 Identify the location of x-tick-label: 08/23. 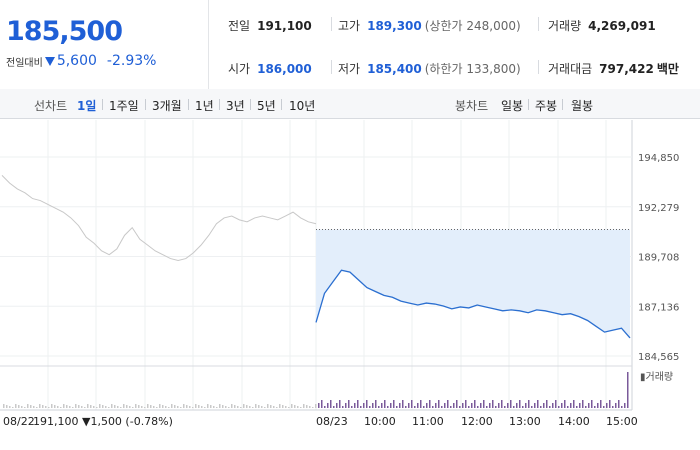
(332, 421).